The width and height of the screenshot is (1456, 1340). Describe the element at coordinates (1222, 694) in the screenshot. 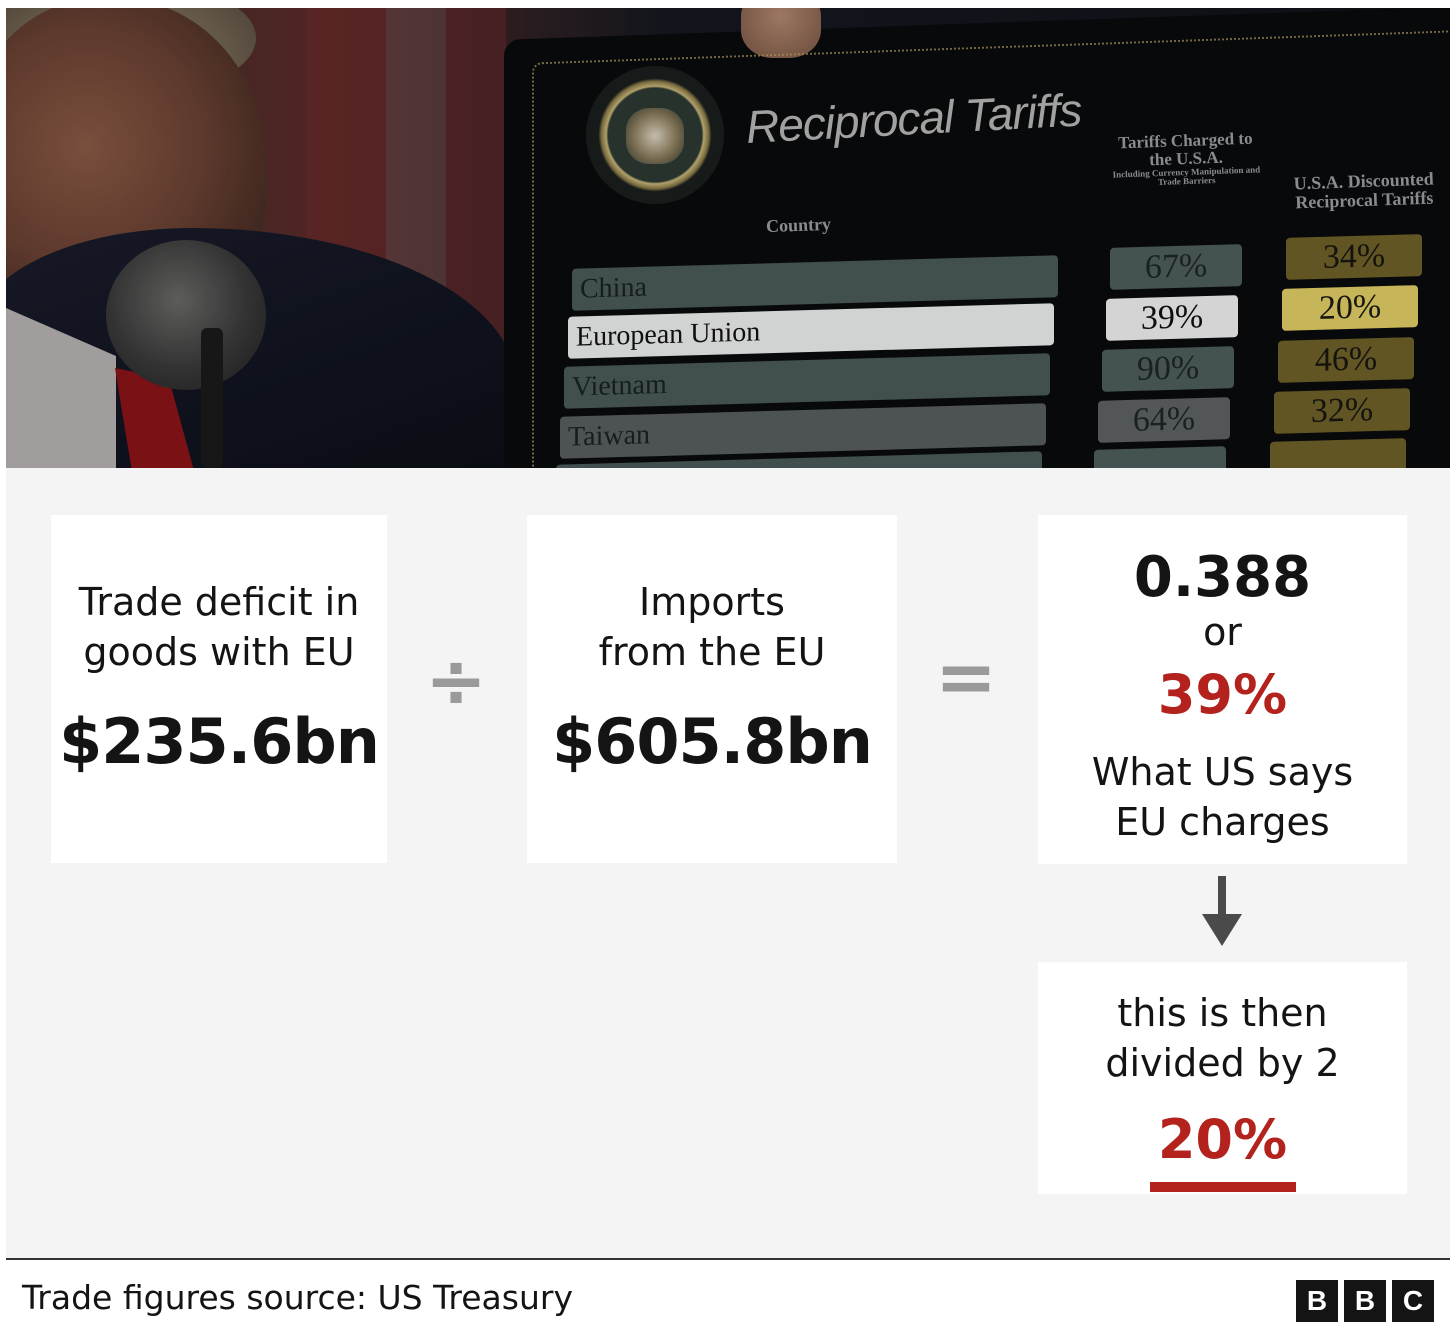

I see `result-percent: 39%` at that location.